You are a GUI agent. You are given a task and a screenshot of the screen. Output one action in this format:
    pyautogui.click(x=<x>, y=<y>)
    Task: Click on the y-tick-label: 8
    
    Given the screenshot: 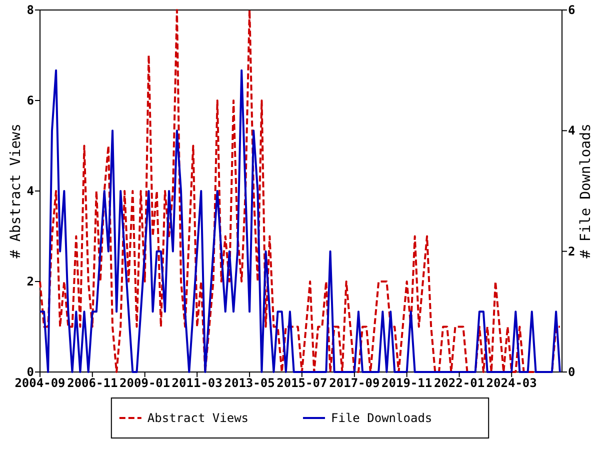 What is the action you would take?
    pyautogui.click(x=30, y=10)
    